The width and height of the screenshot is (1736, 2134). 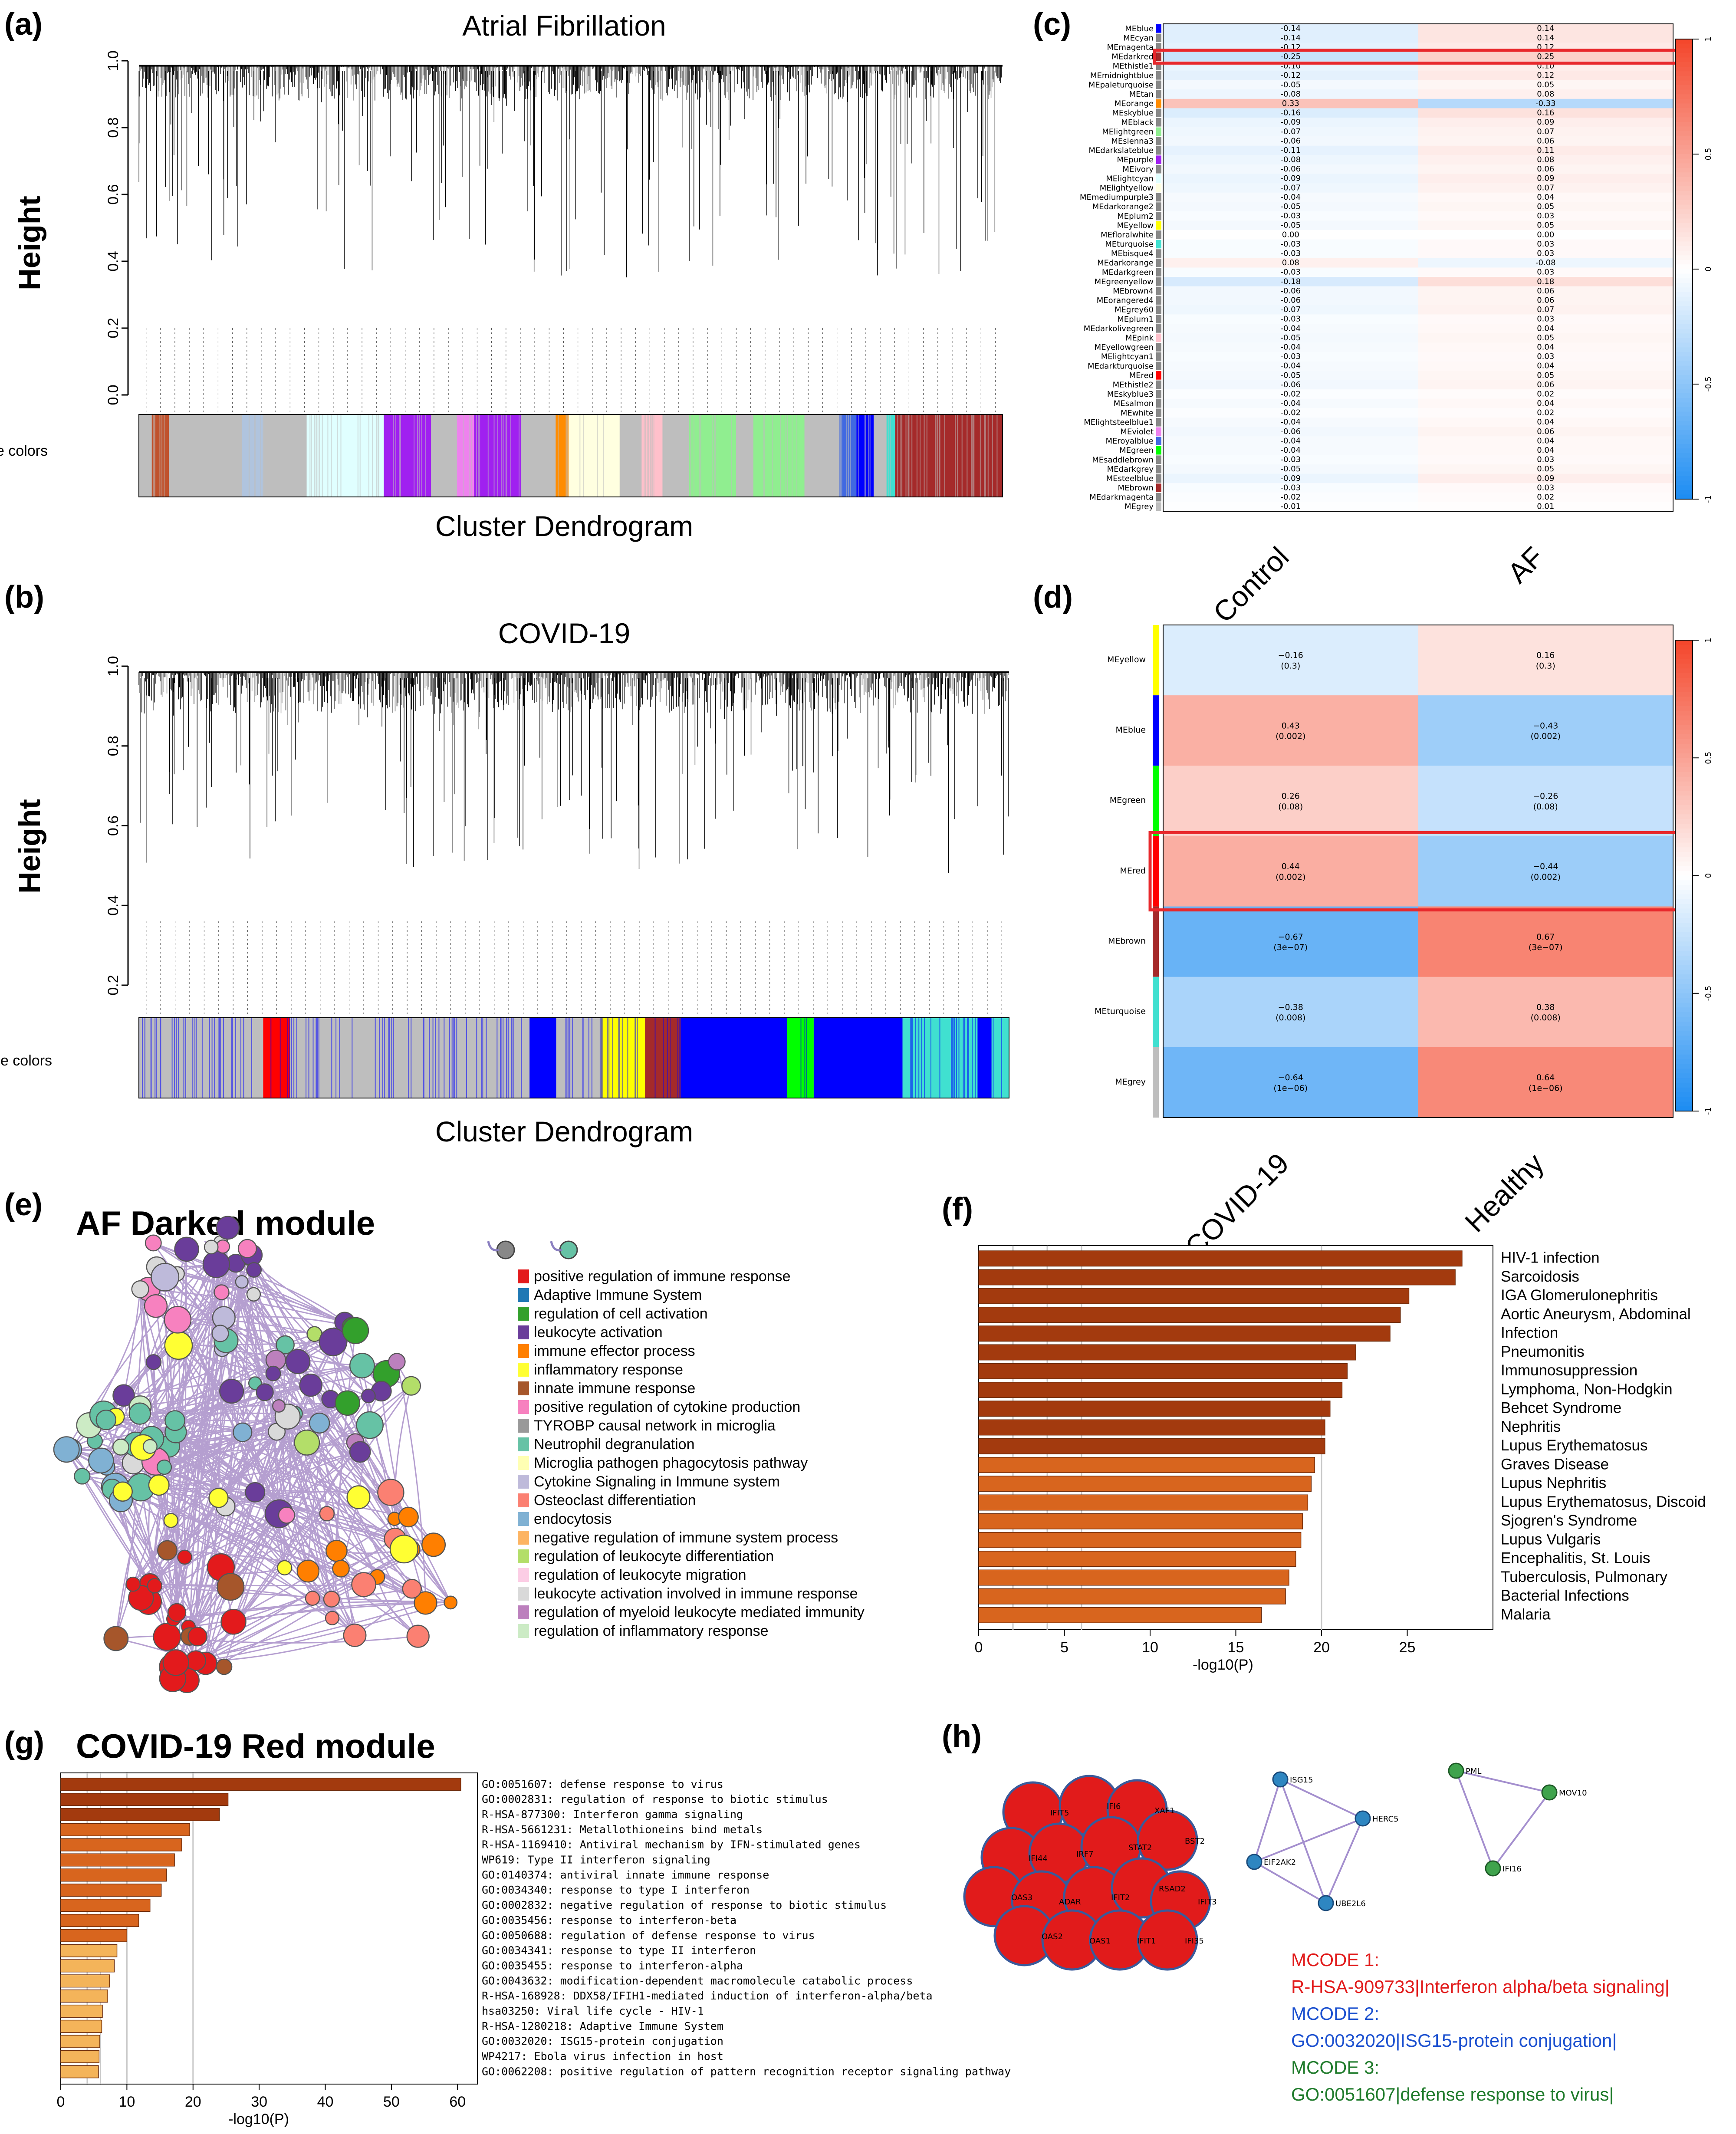 What do you see at coordinates (1172, 1889) in the screenshot?
I see `mcode1-gene-label: RSAD2` at bounding box center [1172, 1889].